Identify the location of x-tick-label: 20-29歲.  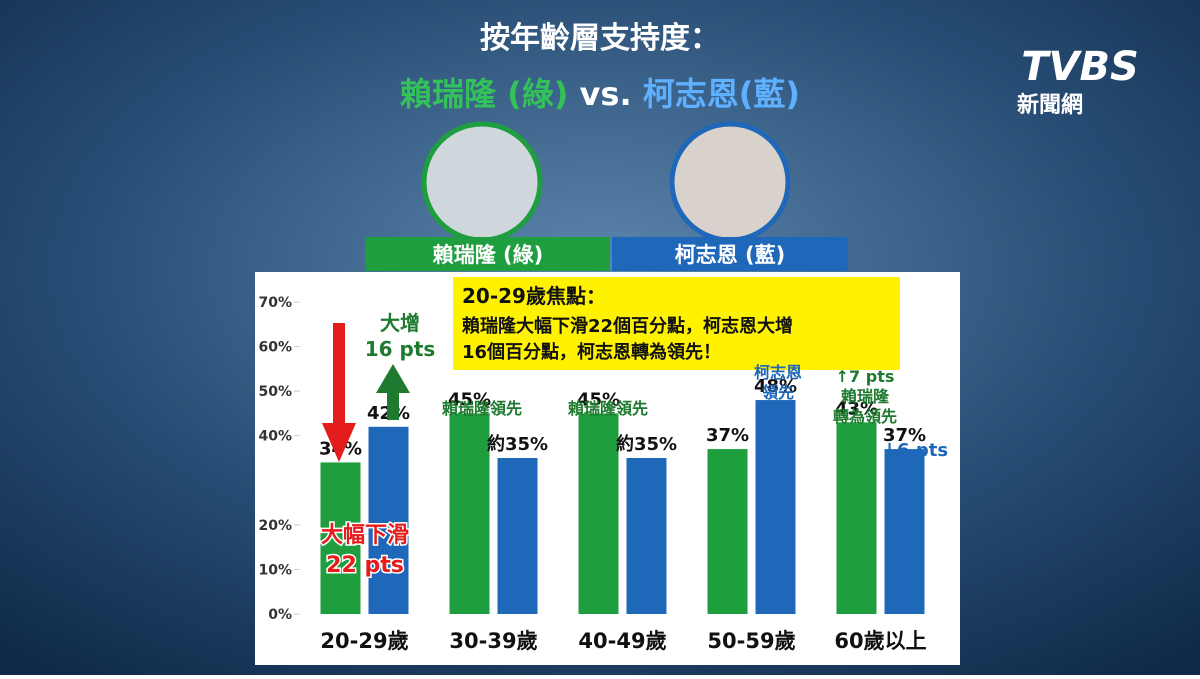
(364, 641).